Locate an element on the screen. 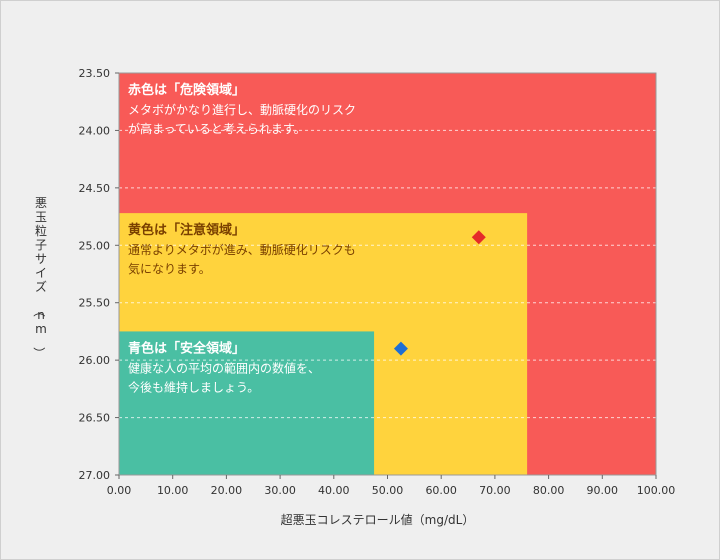  zone-caution-title: 黄色は「注意領域」 is located at coordinates (186, 230).